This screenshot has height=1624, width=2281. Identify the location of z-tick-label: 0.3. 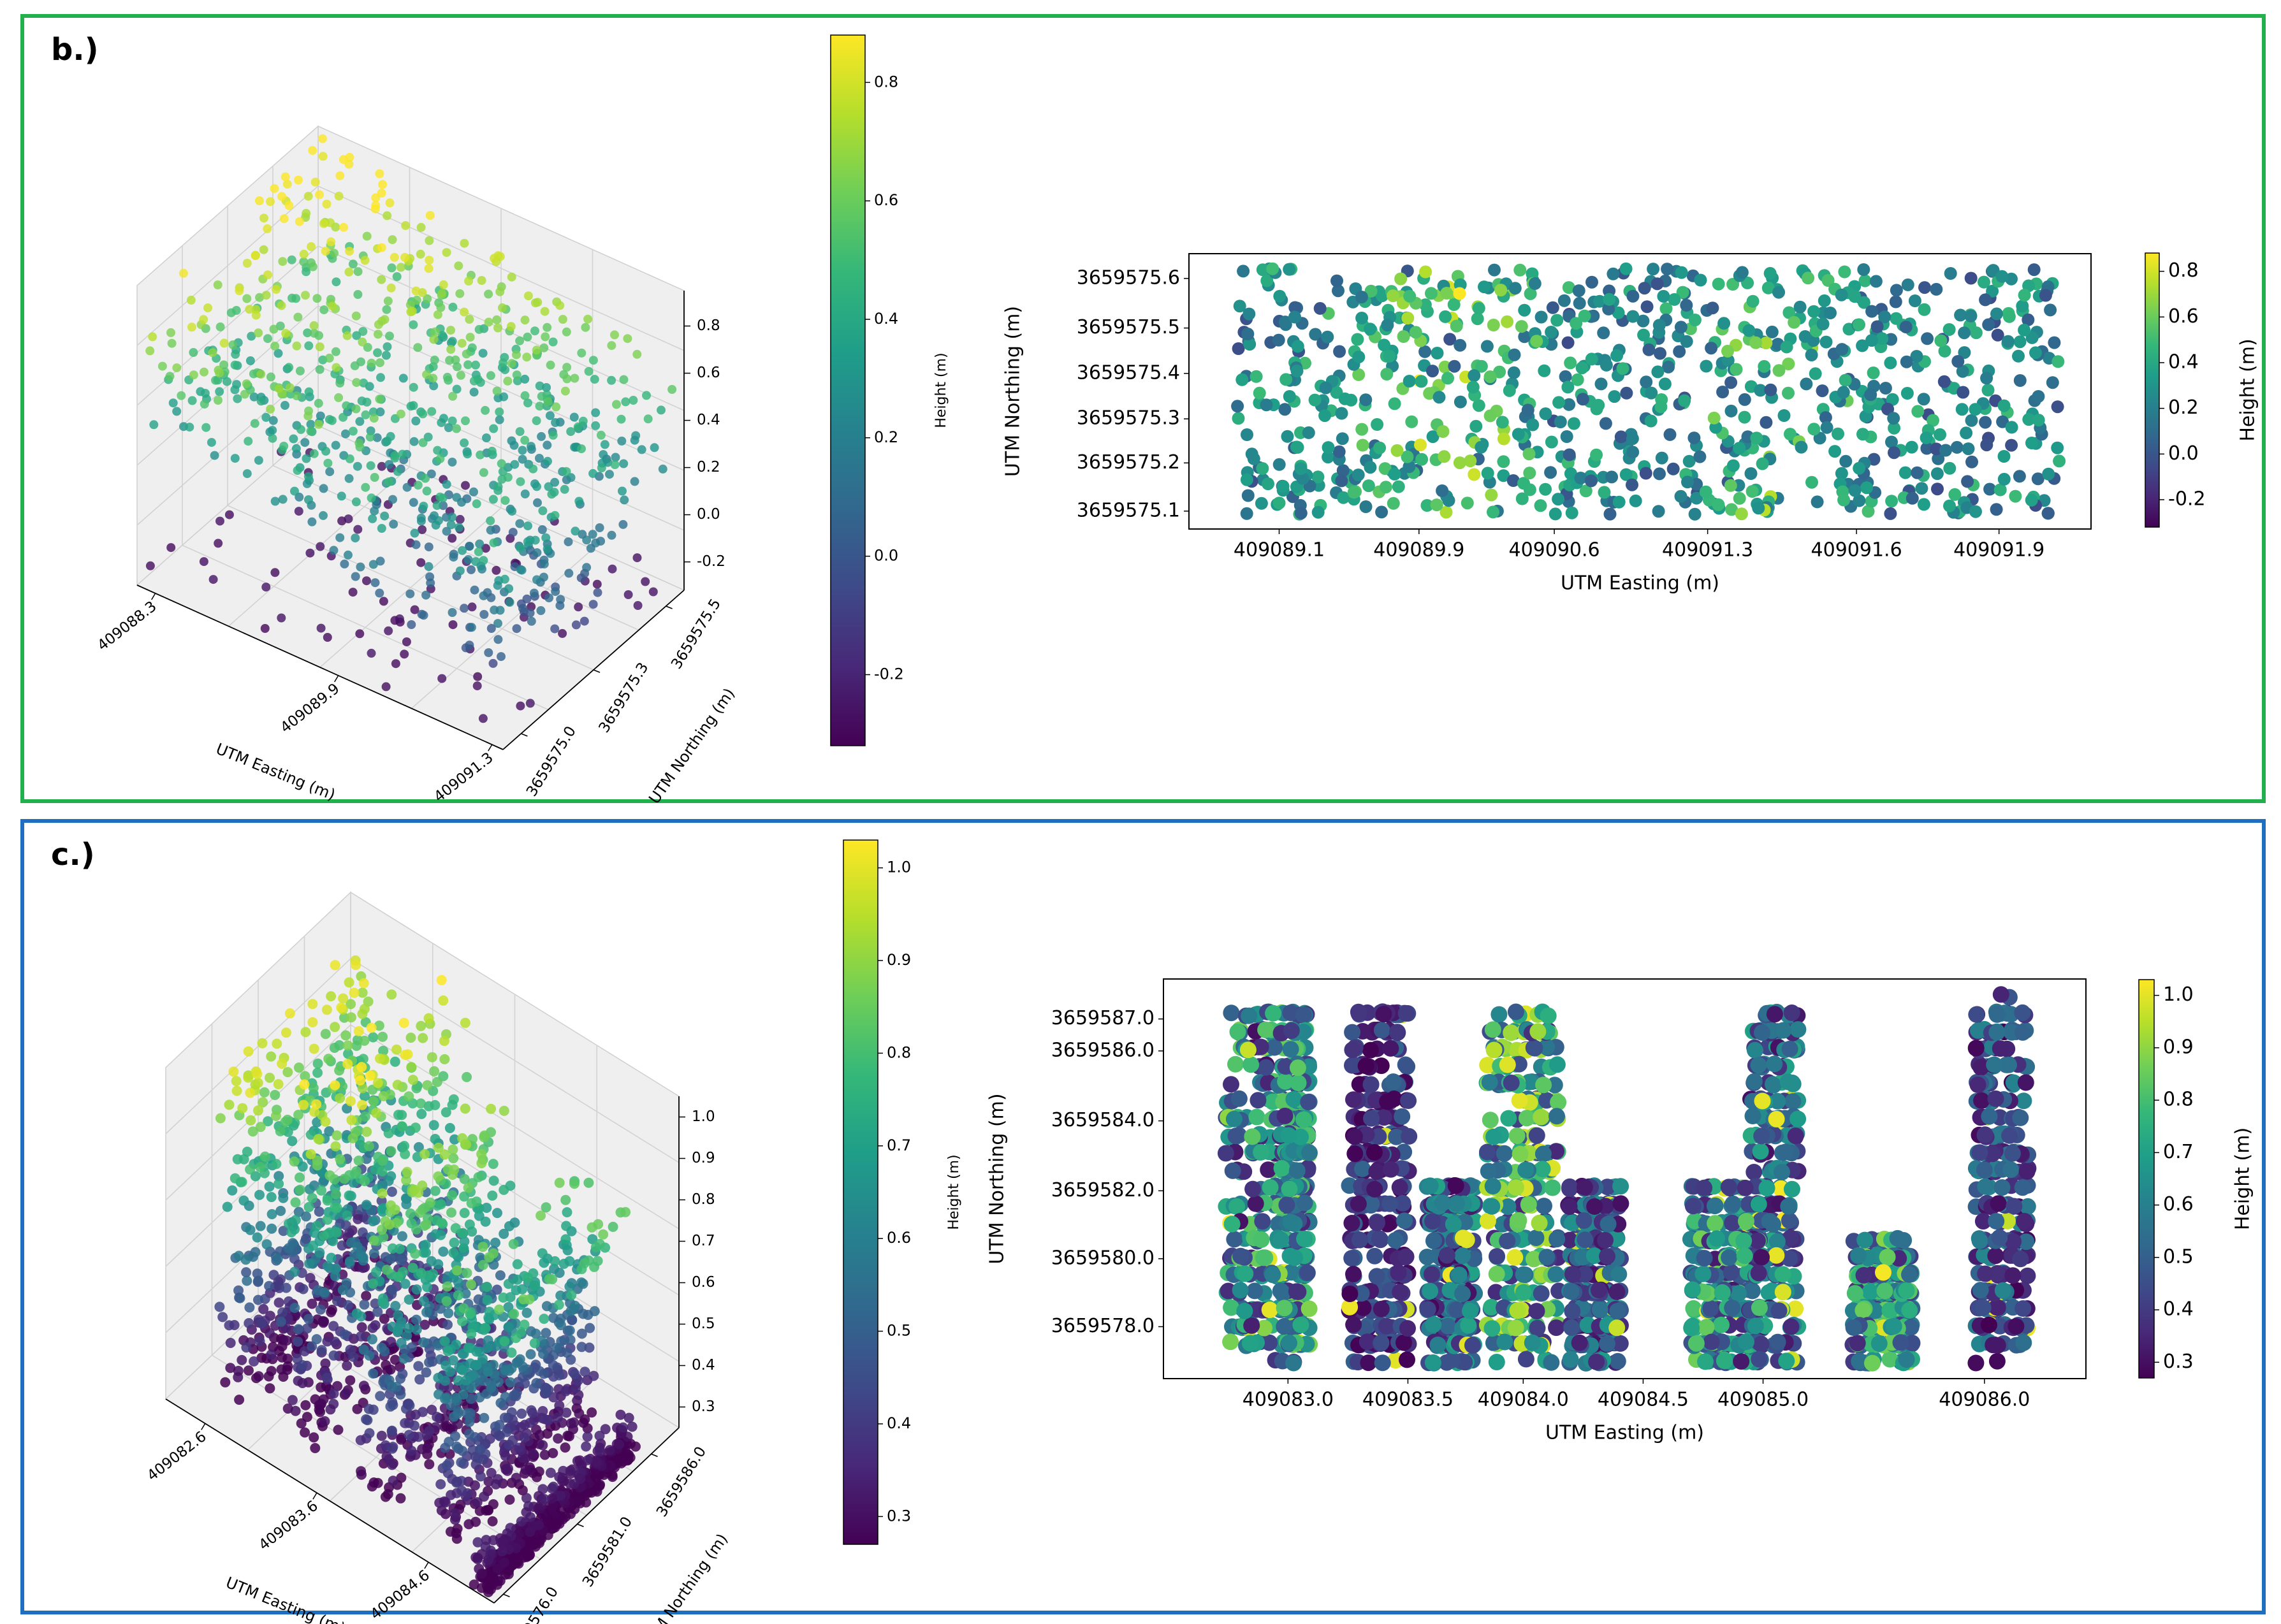
(703, 1406).